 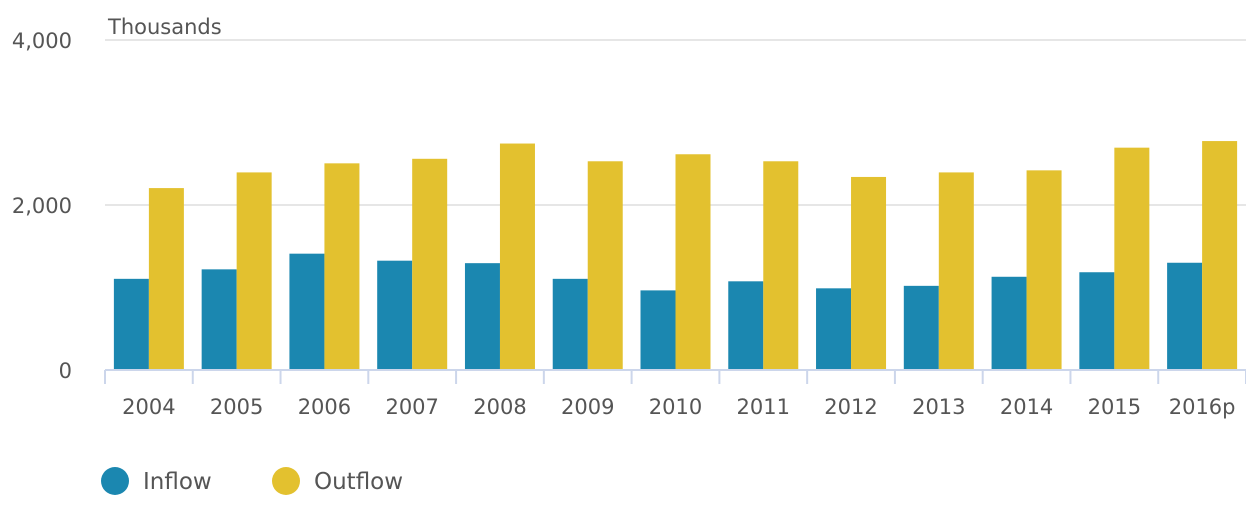 What do you see at coordinates (1202, 407) in the screenshot?
I see `x-tick-label: 2016p` at bounding box center [1202, 407].